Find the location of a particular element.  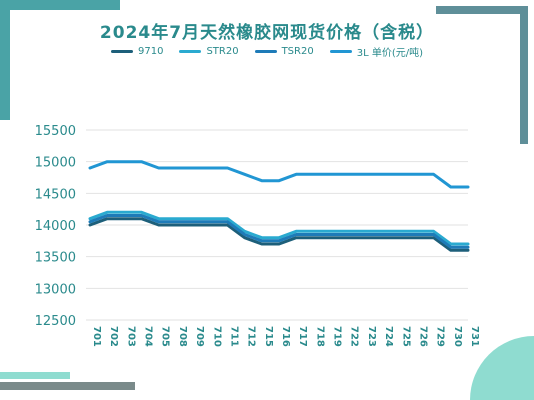

x-tick-label: 702 is located at coordinates (113, 336).